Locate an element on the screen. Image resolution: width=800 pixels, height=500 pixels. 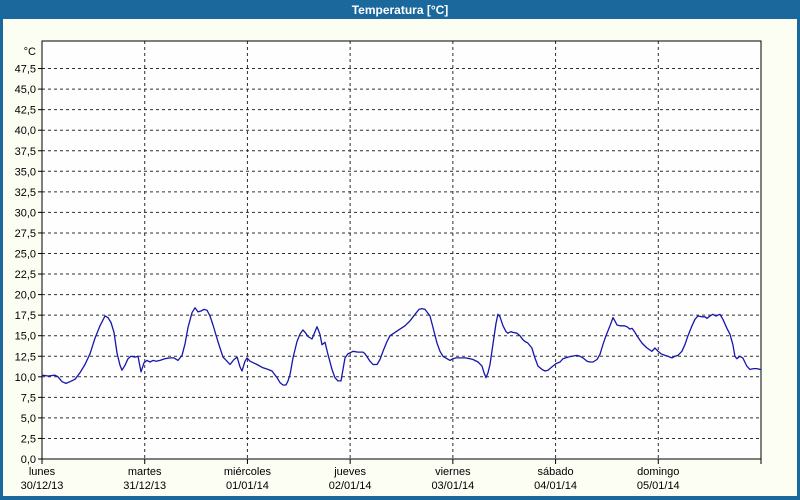
x-day-date-label: 04/01/14 is located at coordinates (555, 486).